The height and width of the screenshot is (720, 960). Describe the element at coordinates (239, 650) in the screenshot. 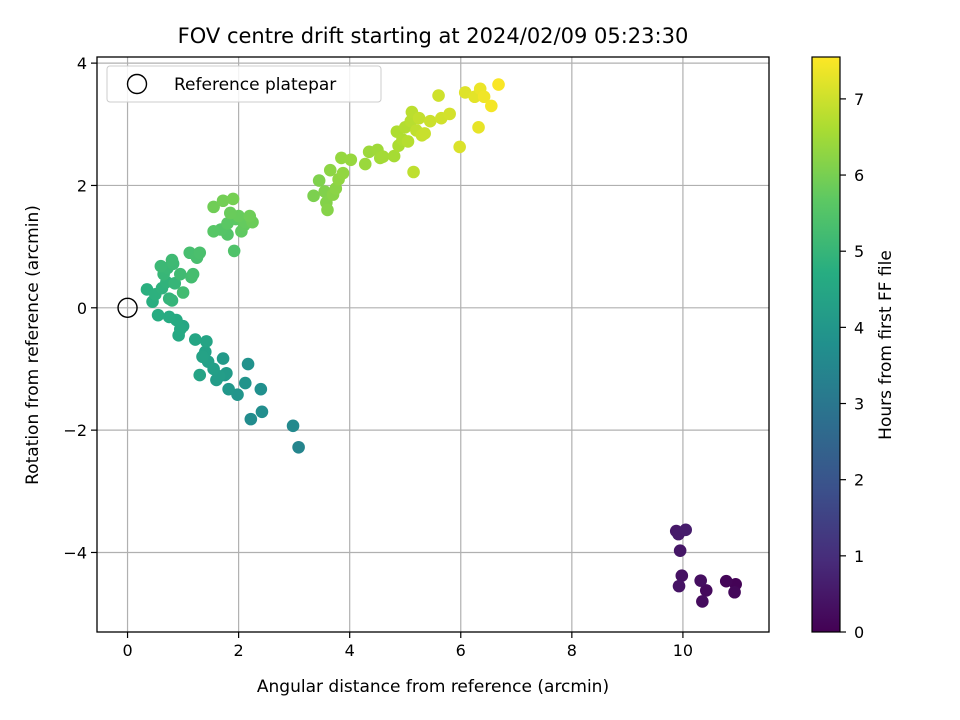

I see `x-tick-label: 2` at that location.